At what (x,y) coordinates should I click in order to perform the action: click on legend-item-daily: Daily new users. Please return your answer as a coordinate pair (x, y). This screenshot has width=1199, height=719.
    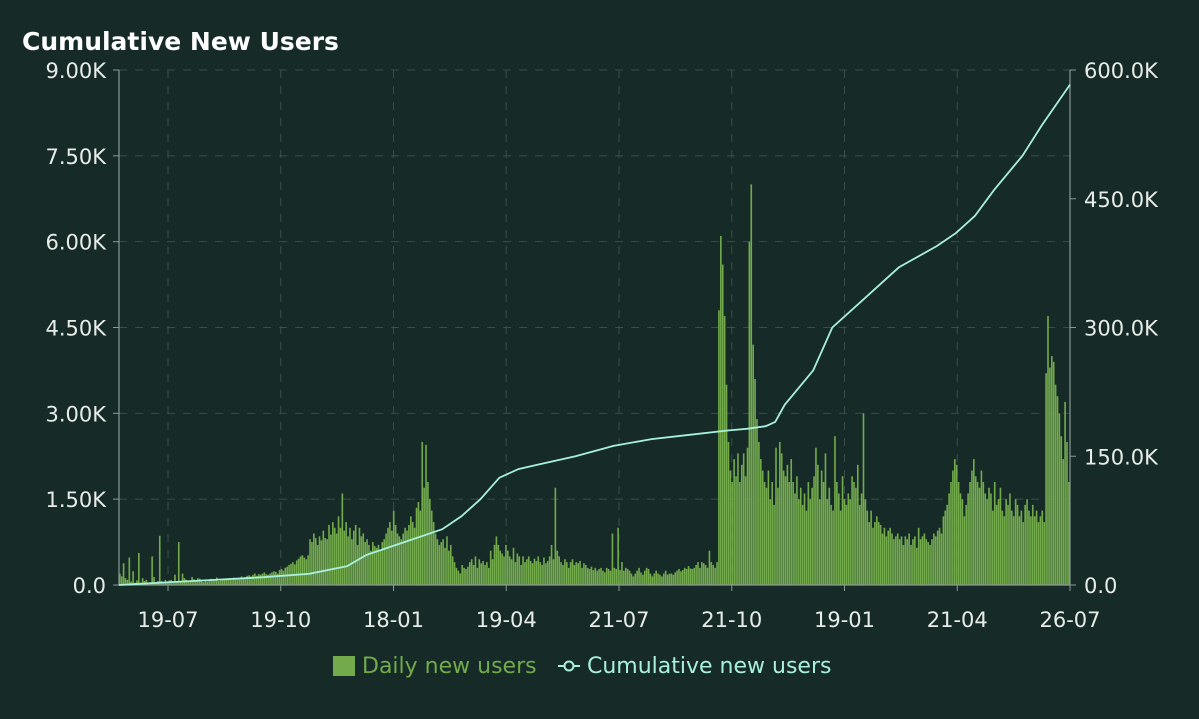
    Looking at the image, I should click on (435, 666).